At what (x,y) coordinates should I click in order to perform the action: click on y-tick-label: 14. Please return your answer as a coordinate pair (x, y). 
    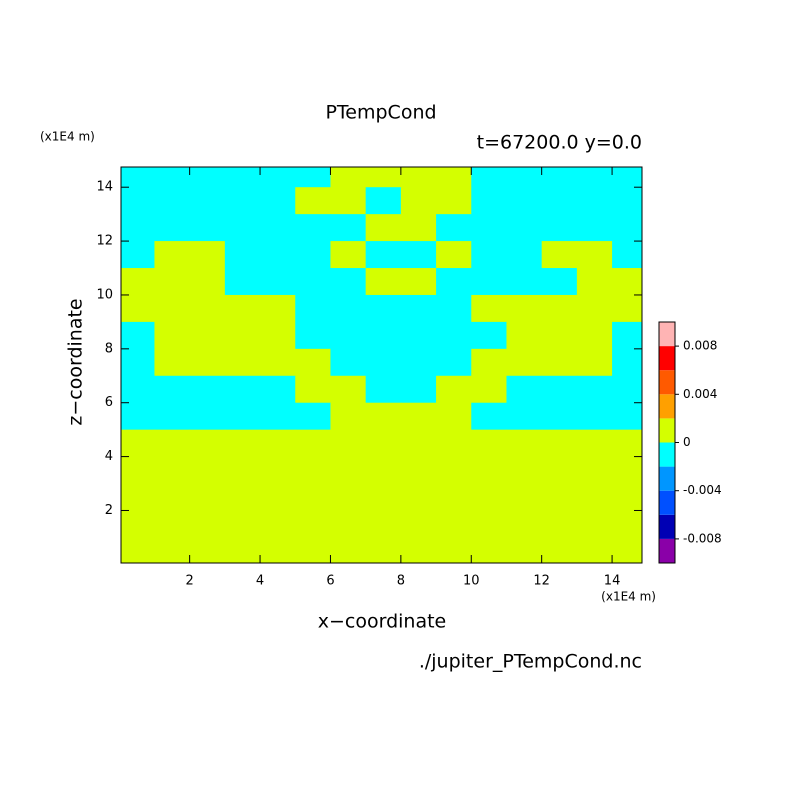
    Looking at the image, I should click on (104, 187).